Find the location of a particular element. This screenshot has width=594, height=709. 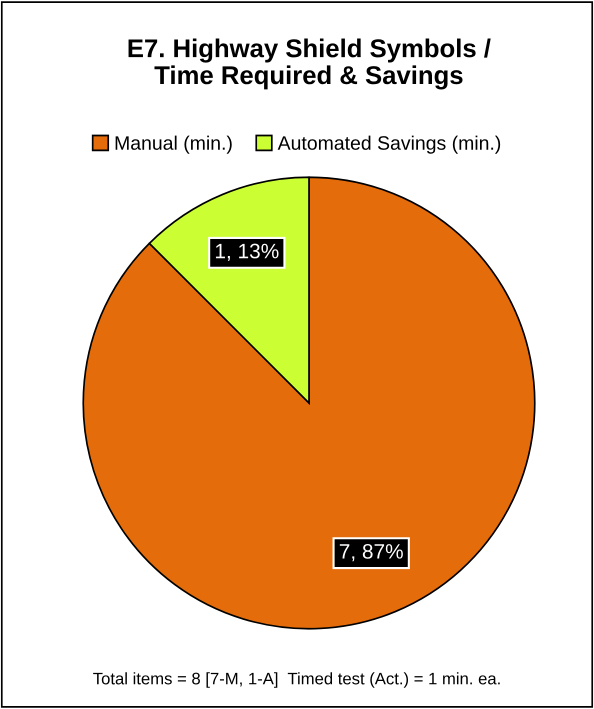

data-label: 1, 13% is located at coordinates (247, 252).